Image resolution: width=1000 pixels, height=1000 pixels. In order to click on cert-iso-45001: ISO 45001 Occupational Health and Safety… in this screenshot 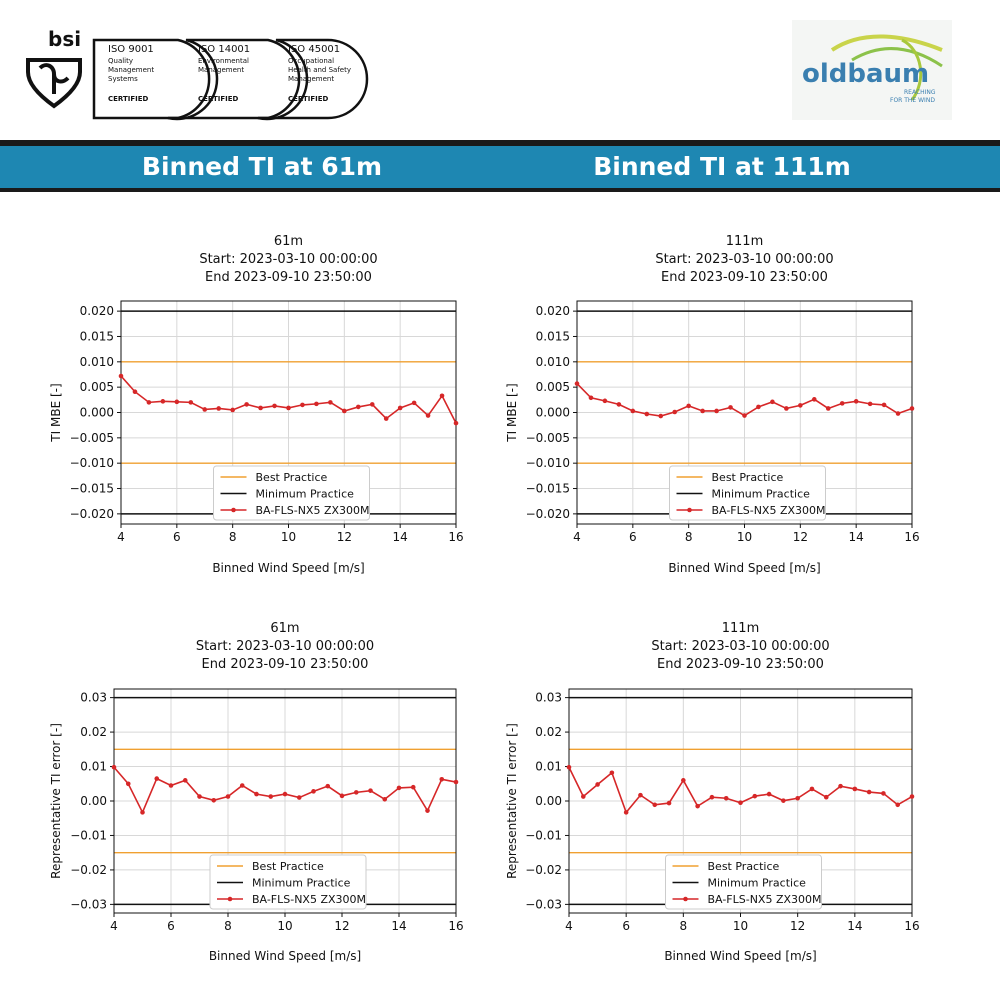, I will do `click(319, 73)`.